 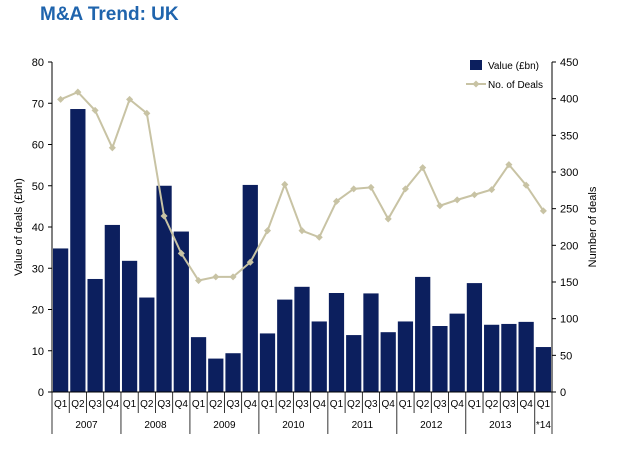 What do you see at coordinates (41, 393) in the screenshot?
I see `y-tick-label: 0` at bounding box center [41, 393].